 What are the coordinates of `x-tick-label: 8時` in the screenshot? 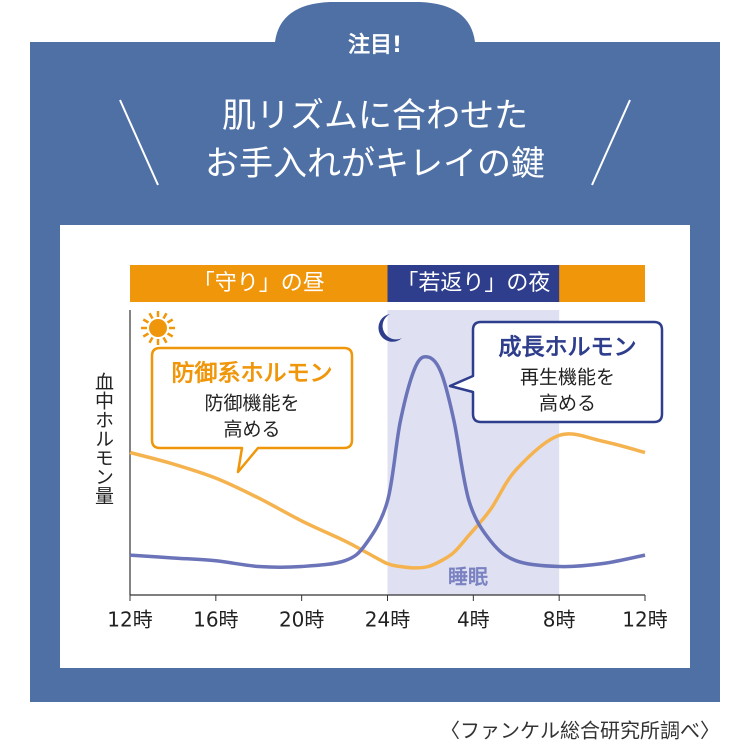 It's located at (559, 620).